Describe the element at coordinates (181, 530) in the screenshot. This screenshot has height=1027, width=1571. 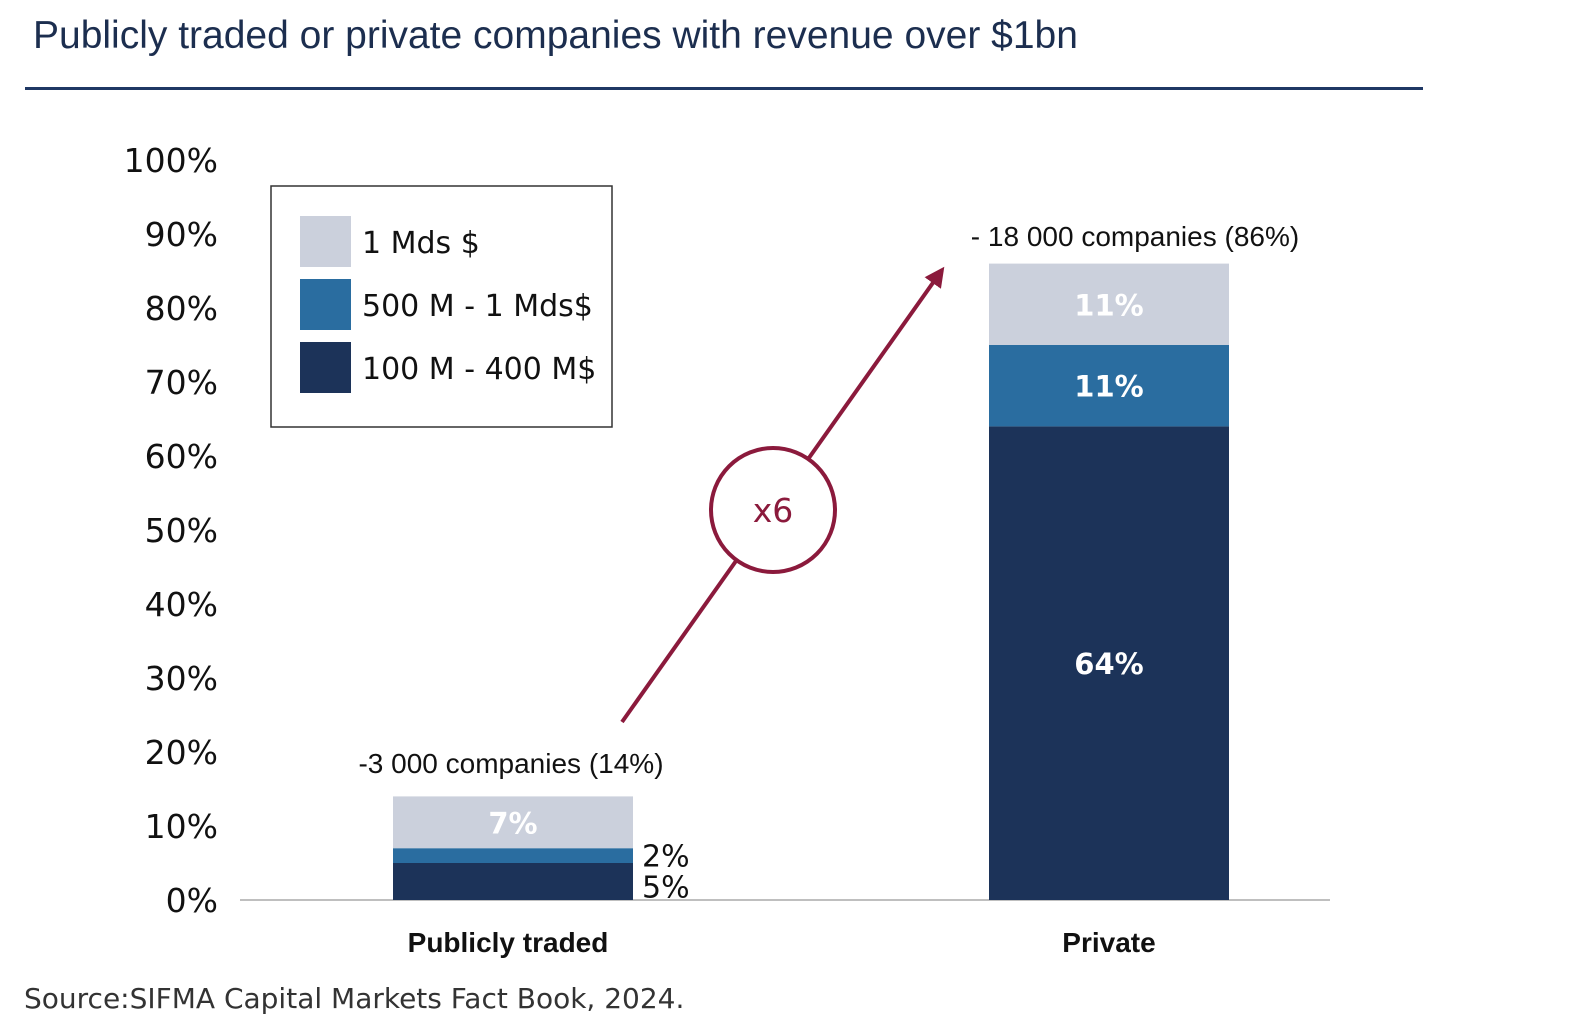
I see `y-tick-label: 50%` at that location.